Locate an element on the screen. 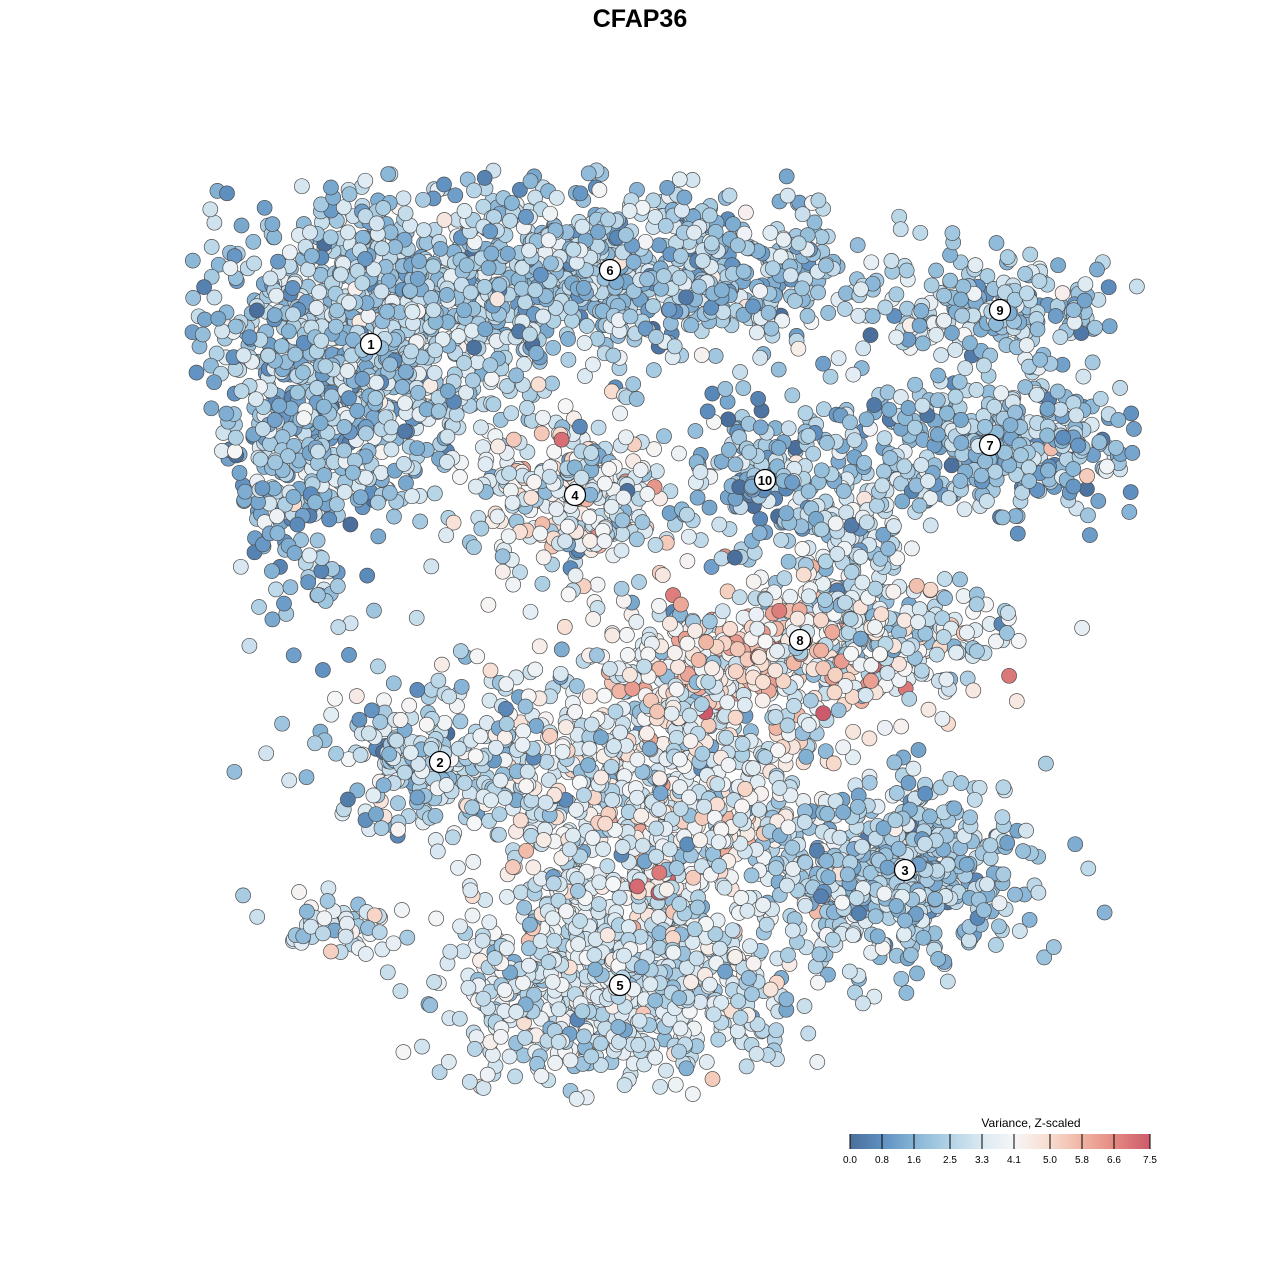 Image resolution: width=1280 pixels, height=1280 pixels. chart-title: CFAP36 is located at coordinates (640, 19).